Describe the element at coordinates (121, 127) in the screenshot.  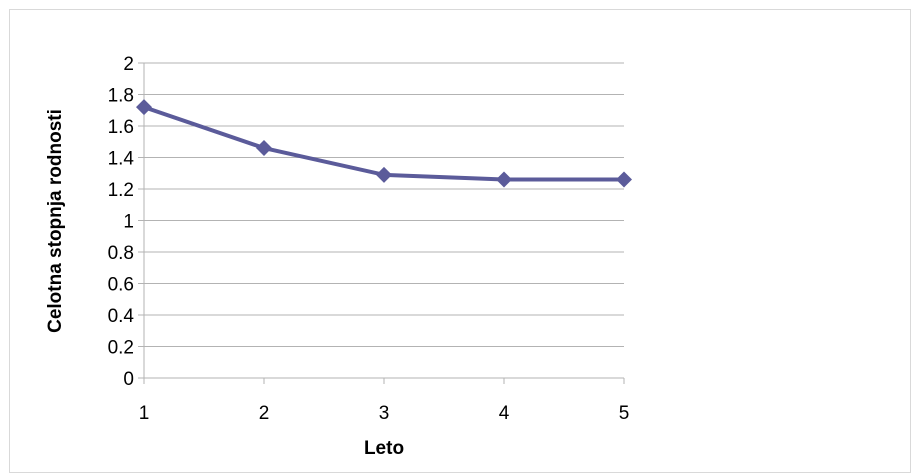
I see `y-tick-label: 1.6` at that location.